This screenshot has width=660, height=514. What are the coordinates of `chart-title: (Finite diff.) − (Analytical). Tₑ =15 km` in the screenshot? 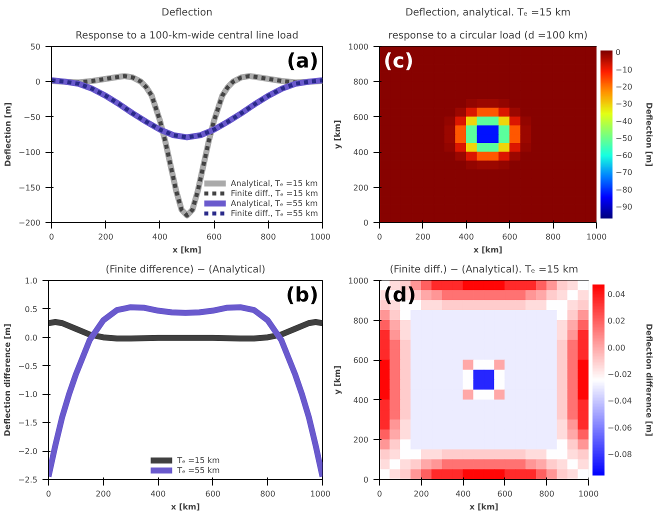 It's located at (484, 270).